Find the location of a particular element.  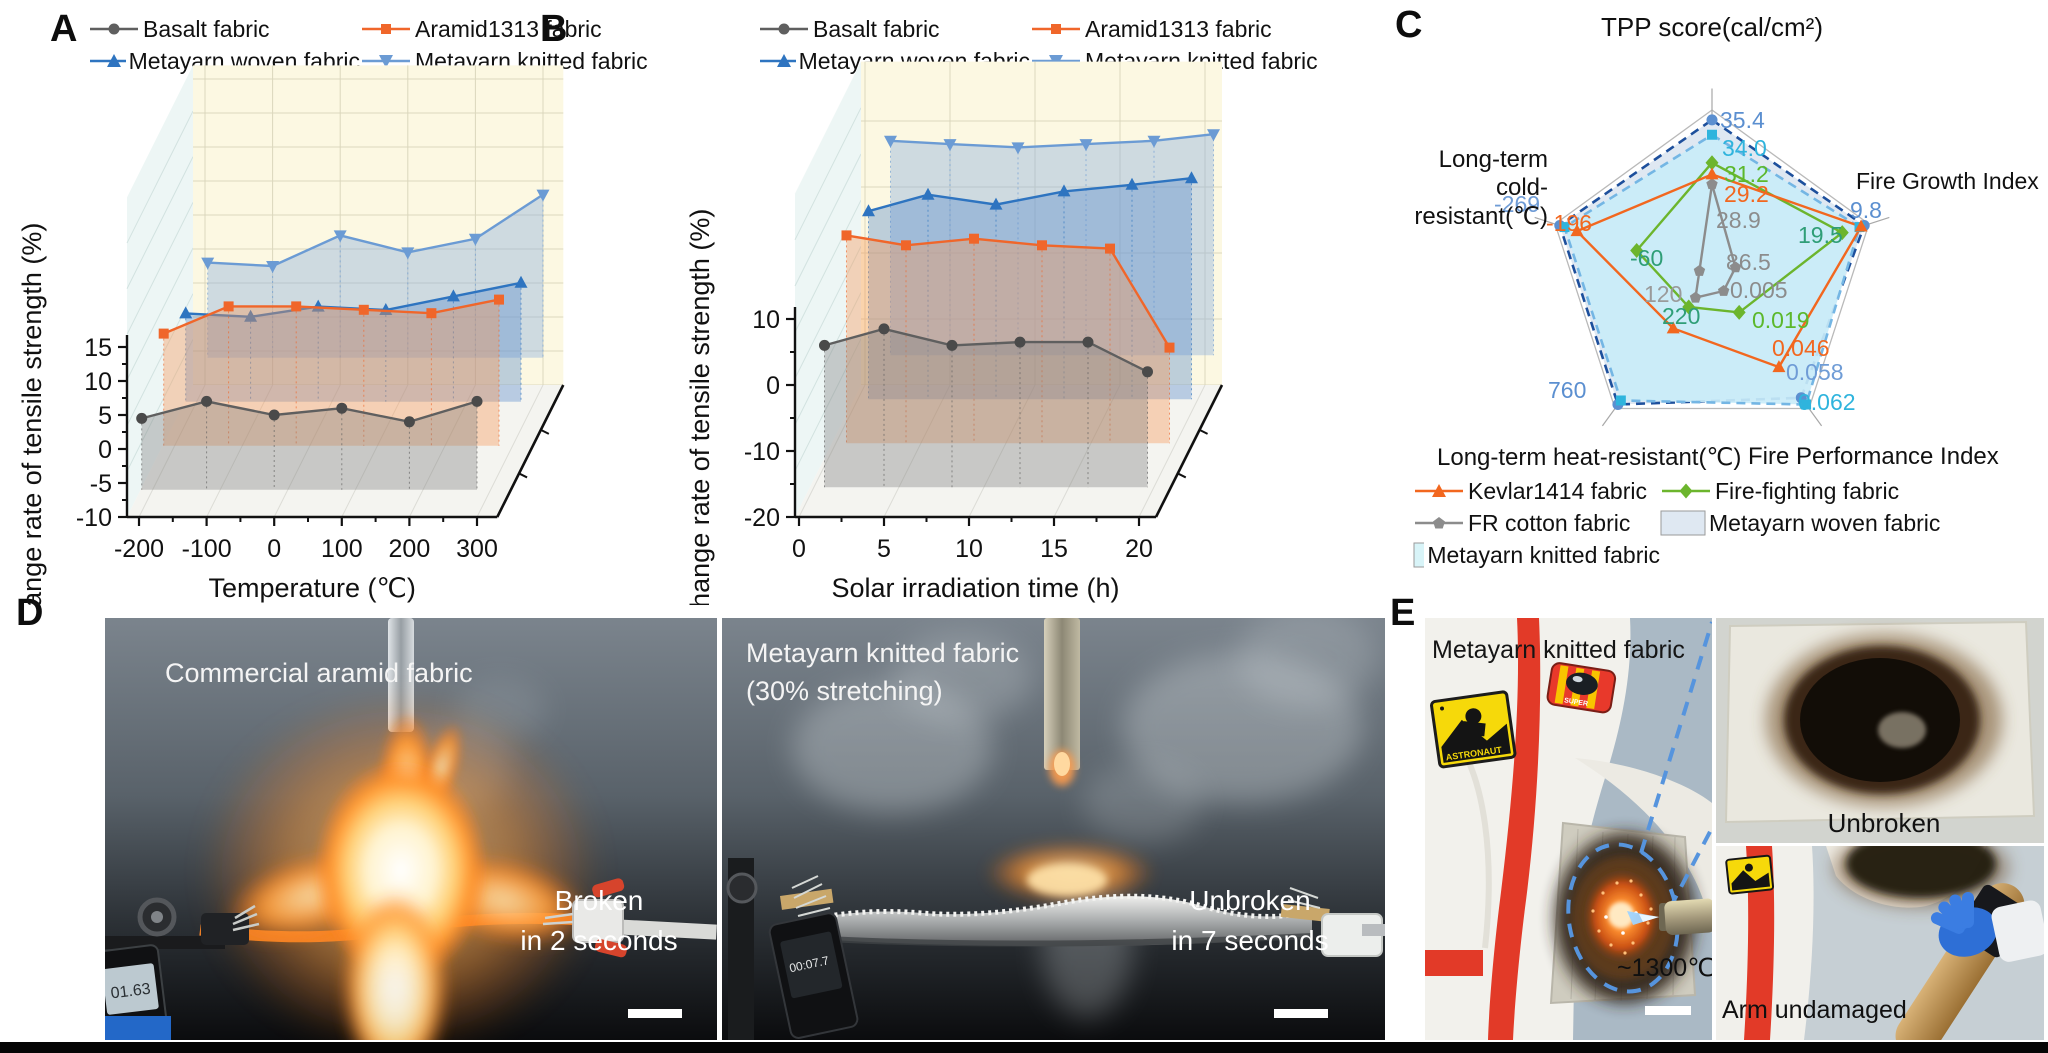

legend-marker-pentagon-icon is located at coordinates (1439, 523).